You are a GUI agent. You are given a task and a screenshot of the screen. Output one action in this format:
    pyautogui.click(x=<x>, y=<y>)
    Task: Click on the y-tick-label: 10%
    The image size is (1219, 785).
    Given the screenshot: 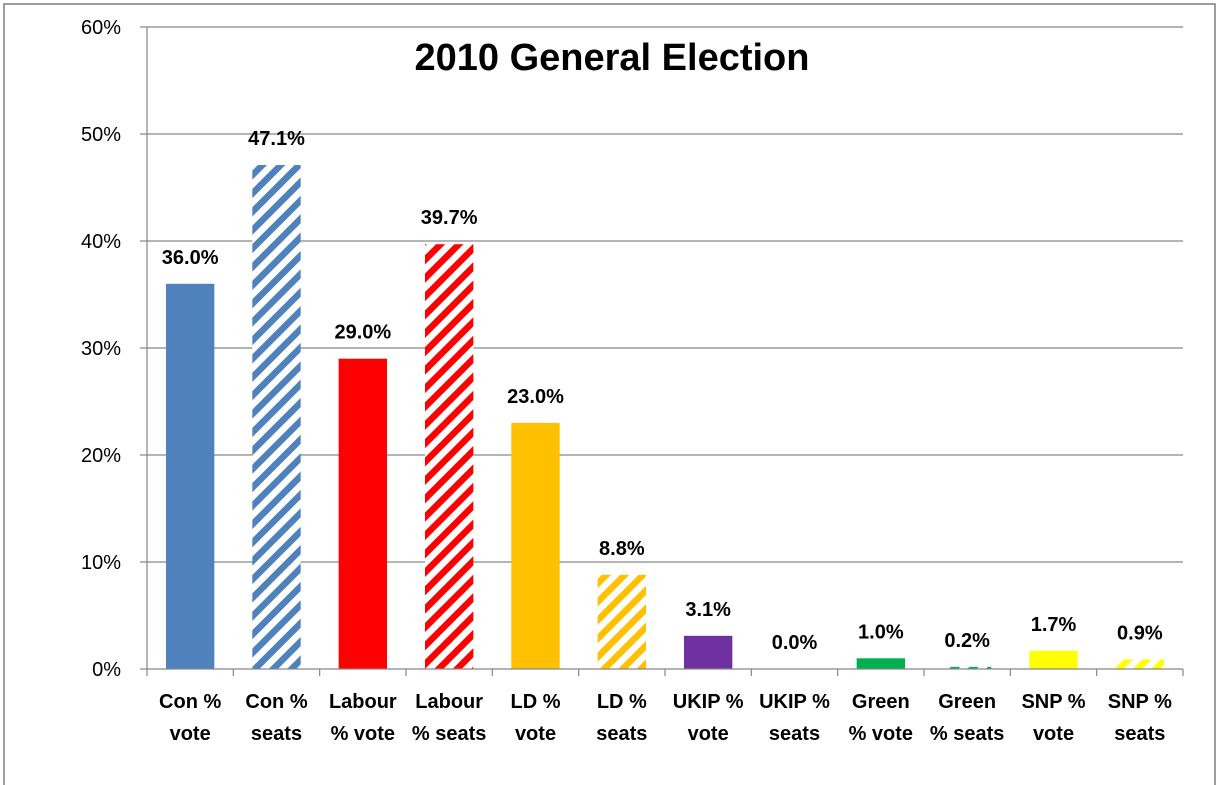 What is the action you would take?
    pyautogui.click(x=101, y=563)
    